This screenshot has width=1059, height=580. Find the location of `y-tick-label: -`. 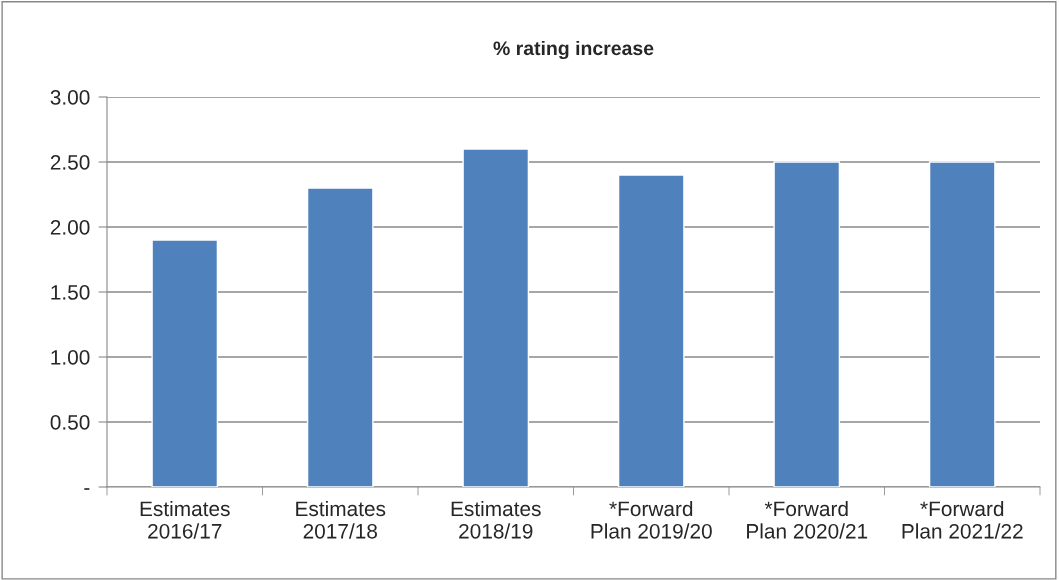

y-tick-label: - is located at coordinates (87, 489).